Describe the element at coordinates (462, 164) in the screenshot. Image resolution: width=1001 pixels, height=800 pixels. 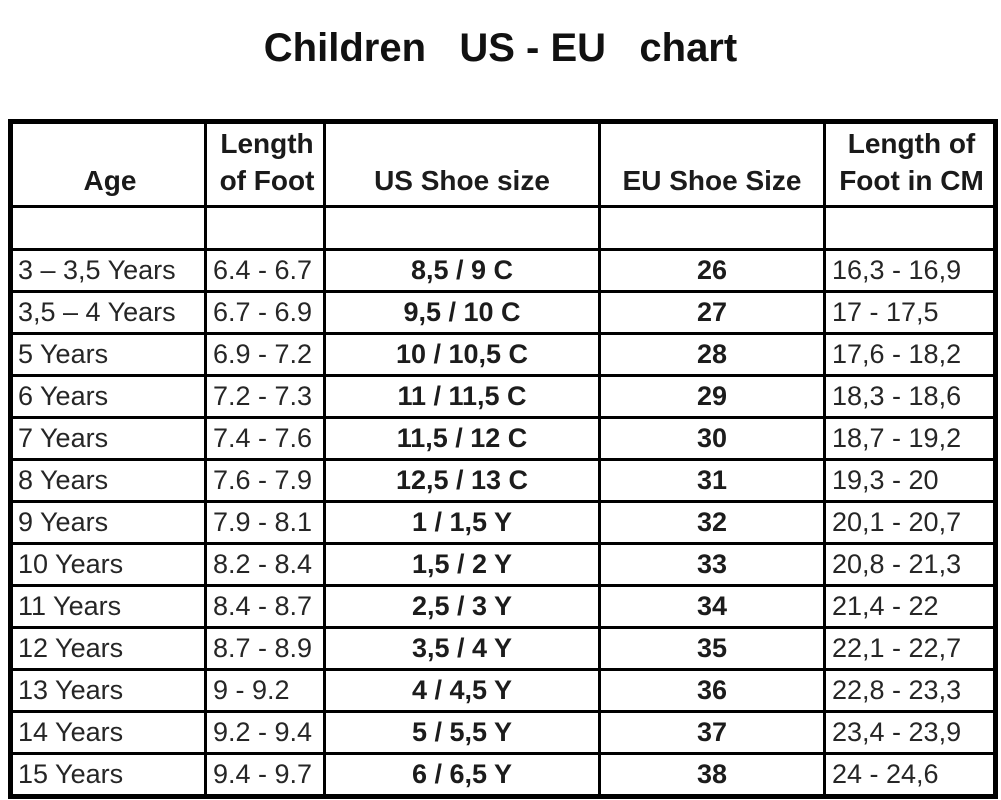
I see `header-us-size: US Shoe size` at that location.